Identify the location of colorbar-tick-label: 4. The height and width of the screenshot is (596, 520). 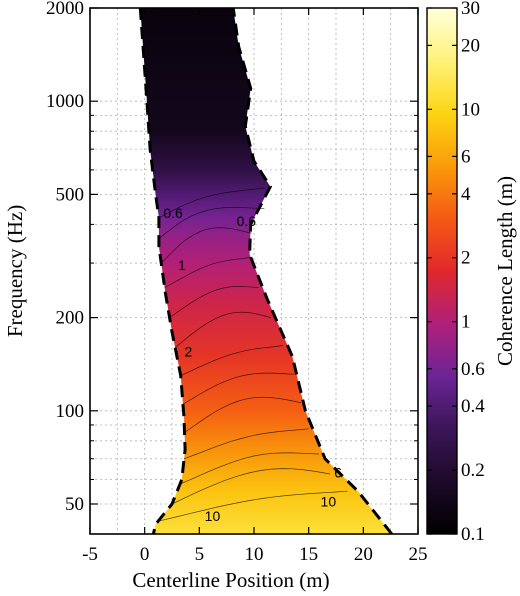
(466, 194).